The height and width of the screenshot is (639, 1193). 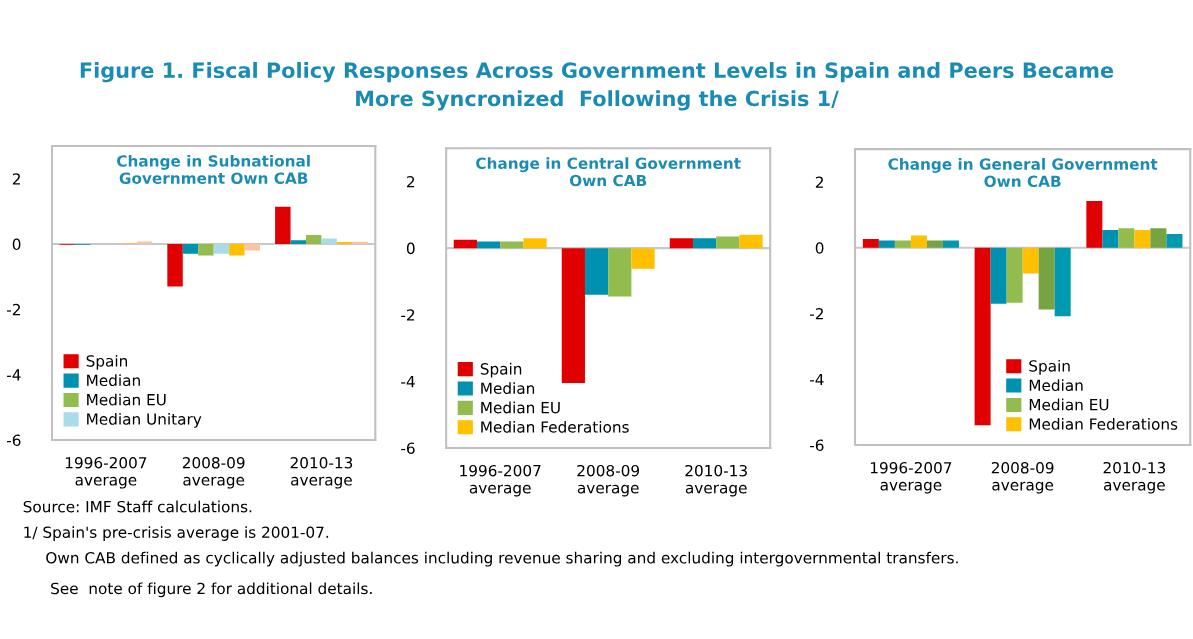 I want to click on text: Own CAB defined as cyclically adjusted balances including revenue sharing and excluding intergovernmental transfers., so click(x=502, y=559).